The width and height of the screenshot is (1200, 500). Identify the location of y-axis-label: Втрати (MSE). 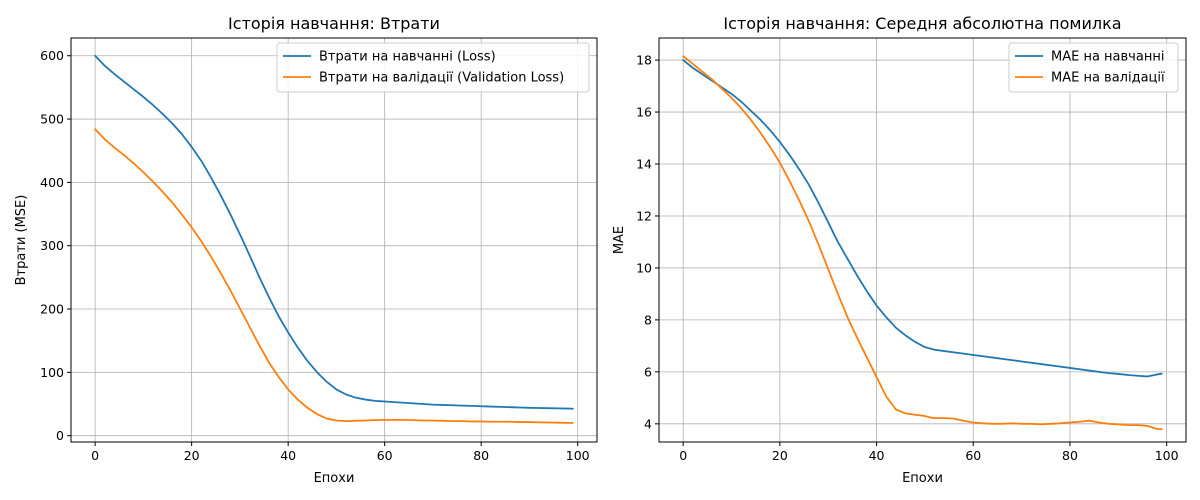
(21, 240).